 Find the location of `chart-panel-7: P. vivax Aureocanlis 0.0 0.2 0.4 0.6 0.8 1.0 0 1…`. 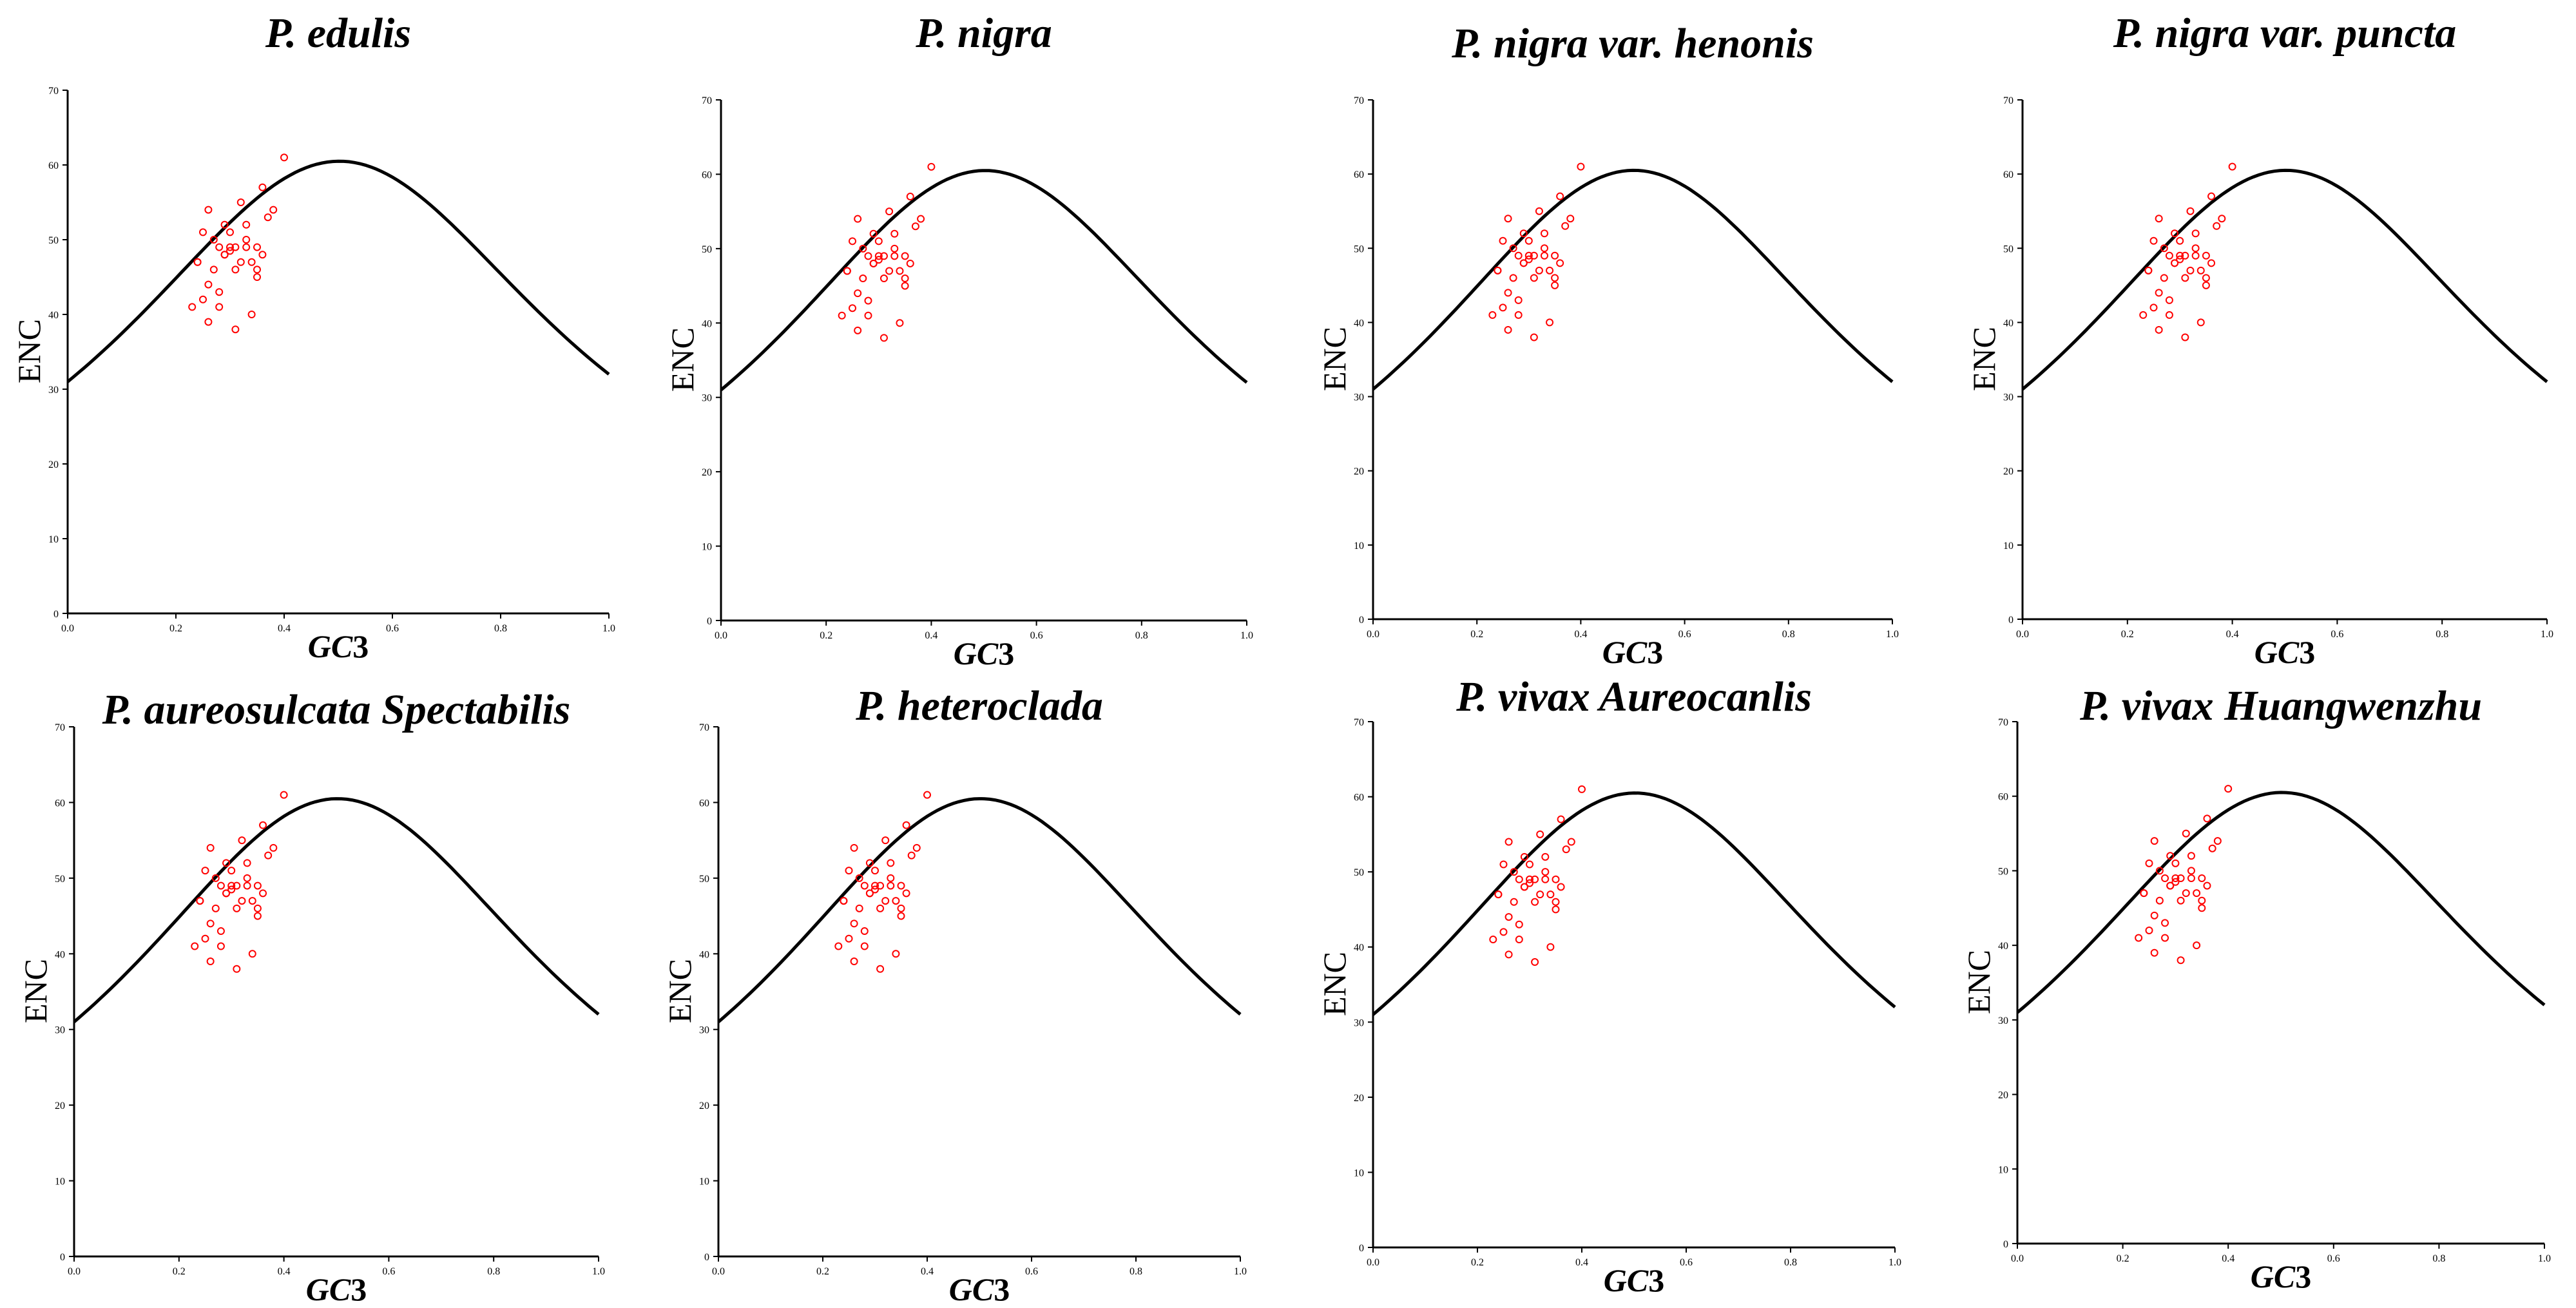

chart-panel-7: P. vivax Aureocanlis 0.0 0.2 0.4 0.6 0.8 1.0 0 1… is located at coordinates (1611, 980).